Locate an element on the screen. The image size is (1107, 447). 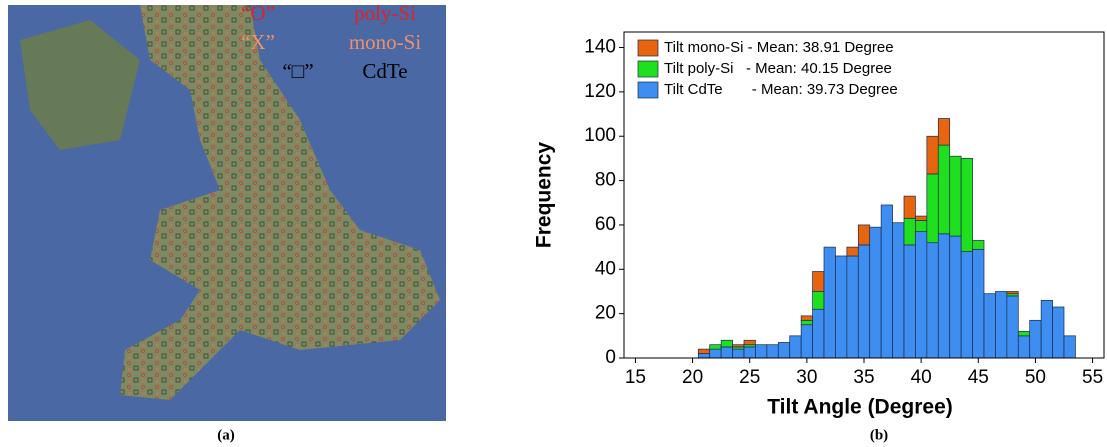
land is located at coordinates (80, 85).